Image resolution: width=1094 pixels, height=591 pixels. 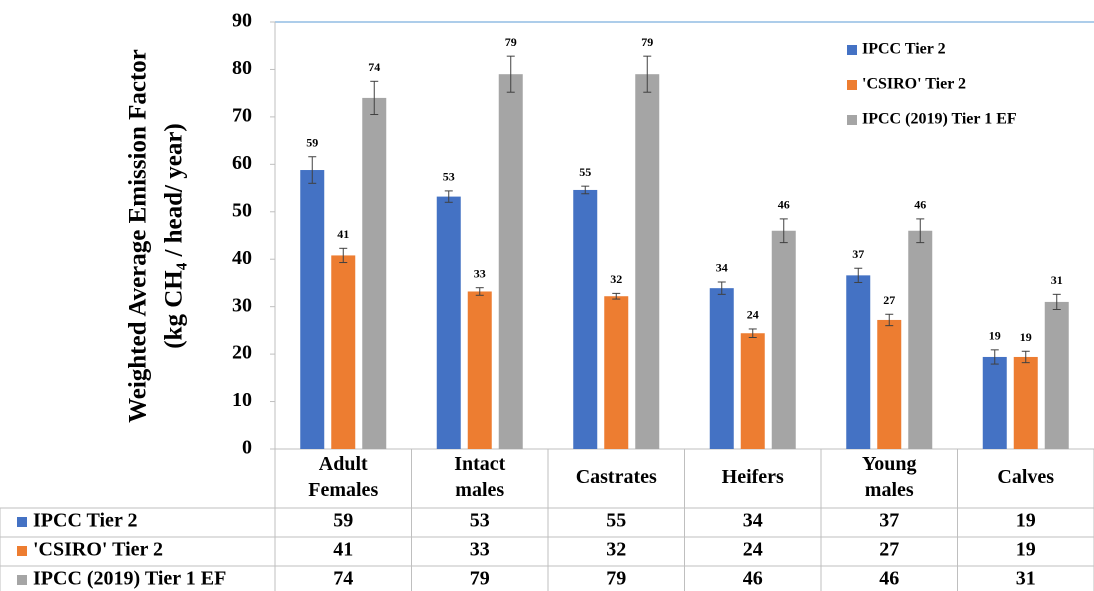 I want to click on x-tick-label: Intact males, so click(x=479, y=477).